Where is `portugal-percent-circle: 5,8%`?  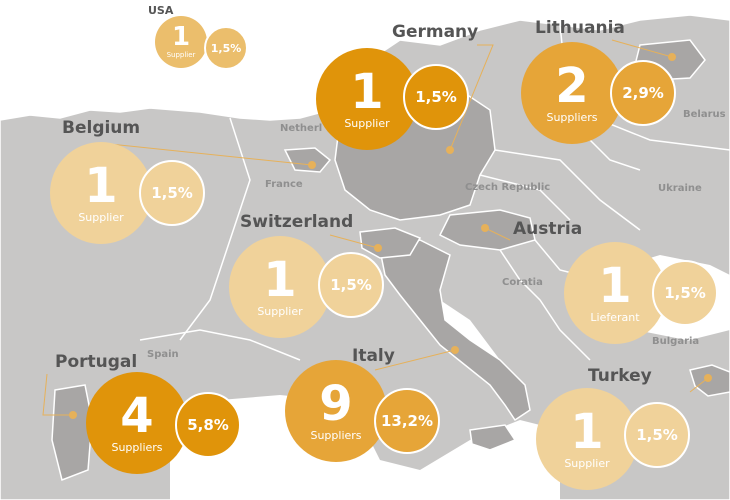
portugal-percent-circle: 5,8% is located at coordinates (208, 425).